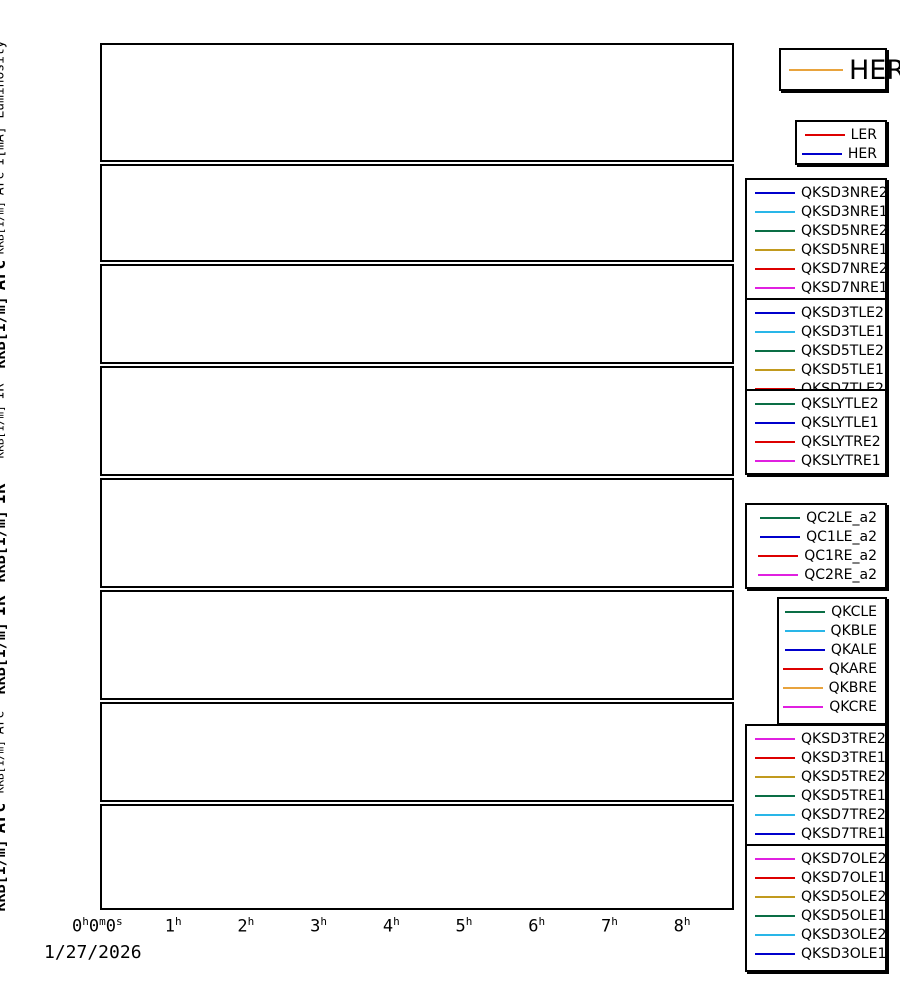 Image resolution: width=900 pixels, height=984 pixels. What do you see at coordinates (4, 102) in the screenshot?
I see `y-axis-unit: I[mA] Luminosity` at bounding box center [4, 102].